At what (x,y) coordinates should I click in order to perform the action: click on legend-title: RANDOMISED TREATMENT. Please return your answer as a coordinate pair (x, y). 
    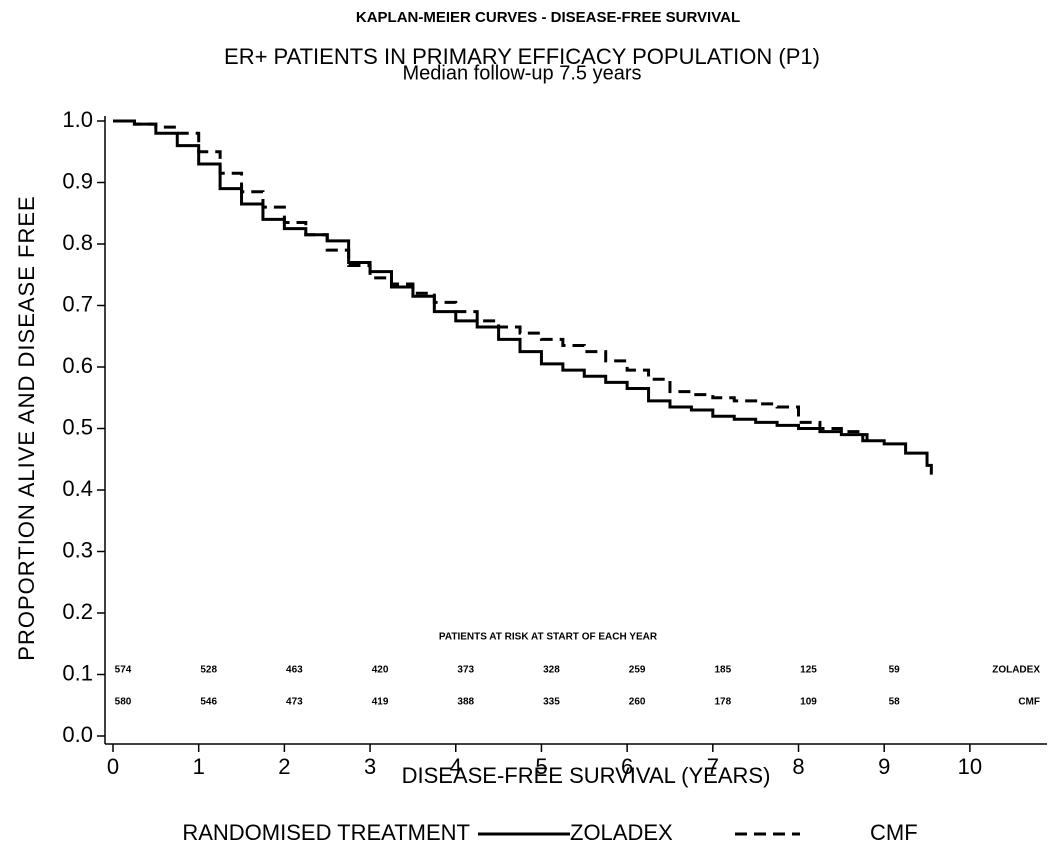
    Looking at the image, I should click on (326, 832).